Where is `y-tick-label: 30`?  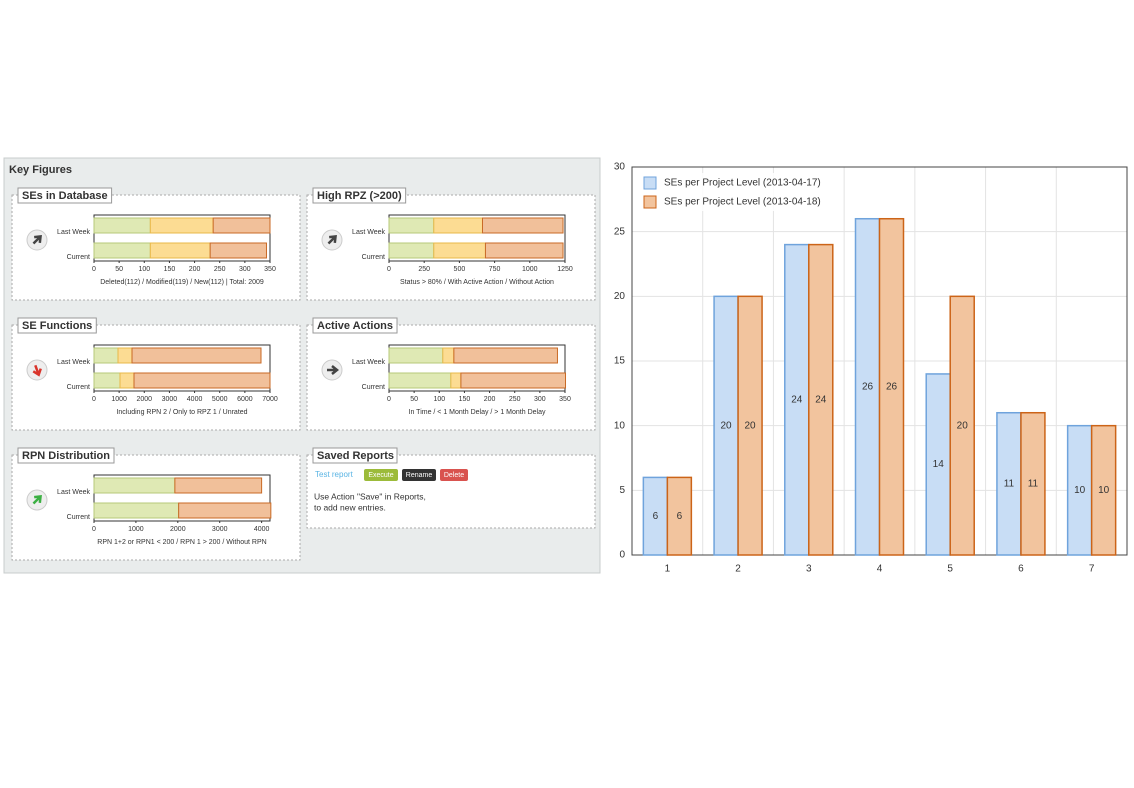 y-tick-label: 30 is located at coordinates (620, 167).